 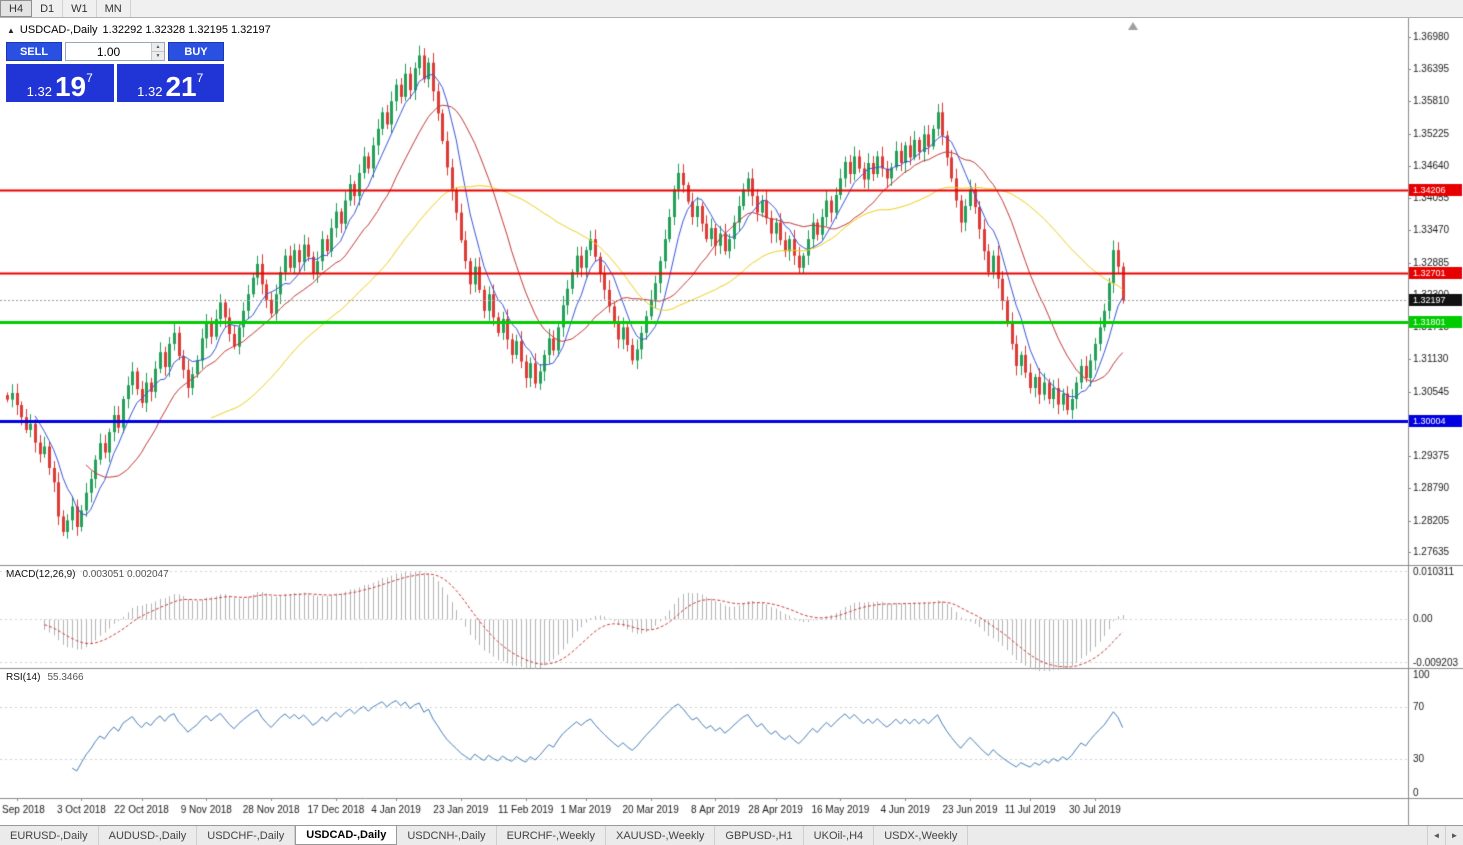 What do you see at coordinates (70, 86) in the screenshot?
I see `sell-price-big: 19` at bounding box center [70, 86].